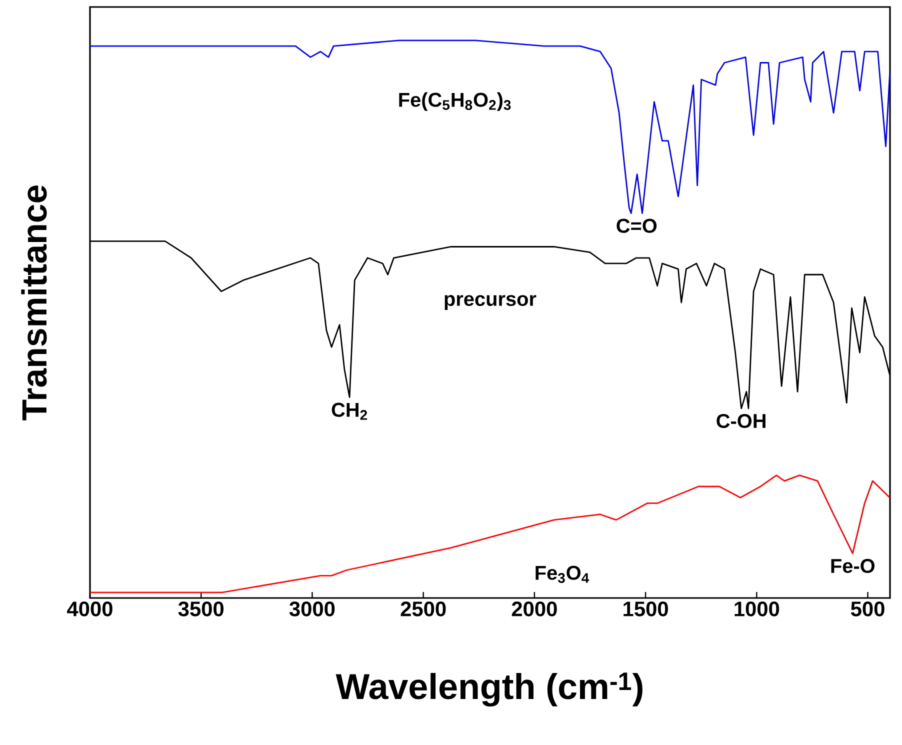 This screenshot has height=745, width=902. What do you see at coordinates (201, 609) in the screenshot?
I see `x-tick-label: 3500` at bounding box center [201, 609].